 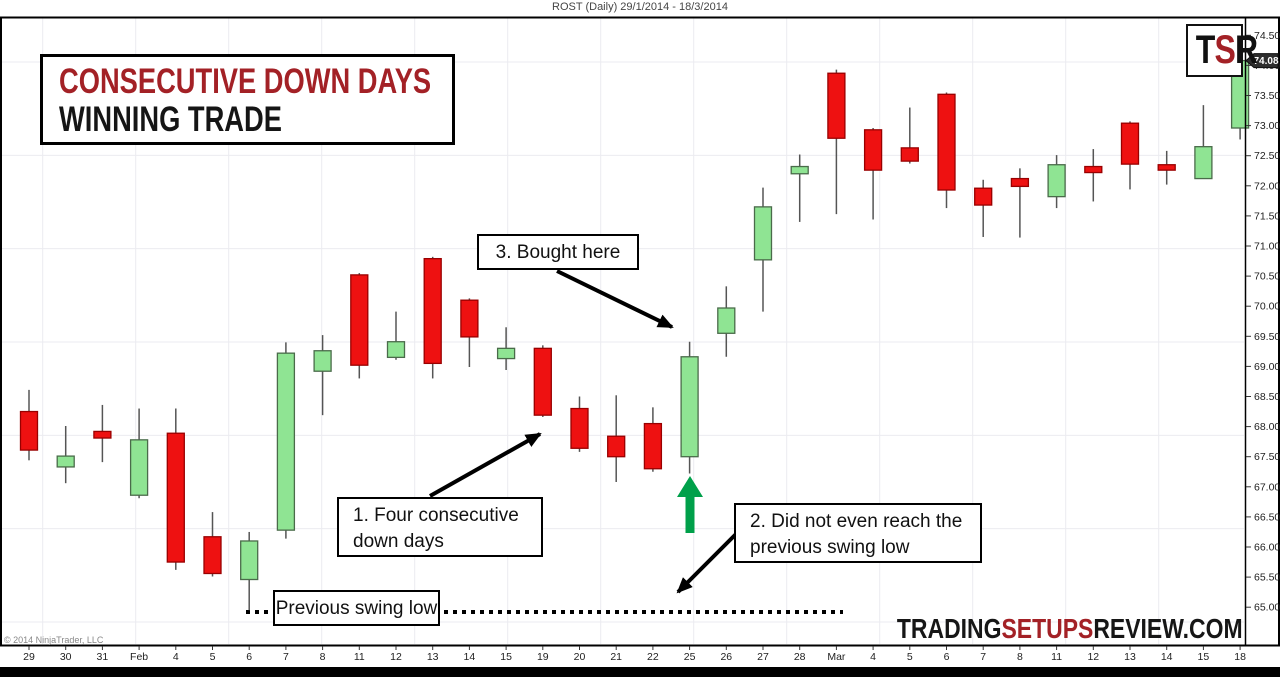 What do you see at coordinates (653, 657) in the screenshot?
I see `x-axis-label: 22` at bounding box center [653, 657].